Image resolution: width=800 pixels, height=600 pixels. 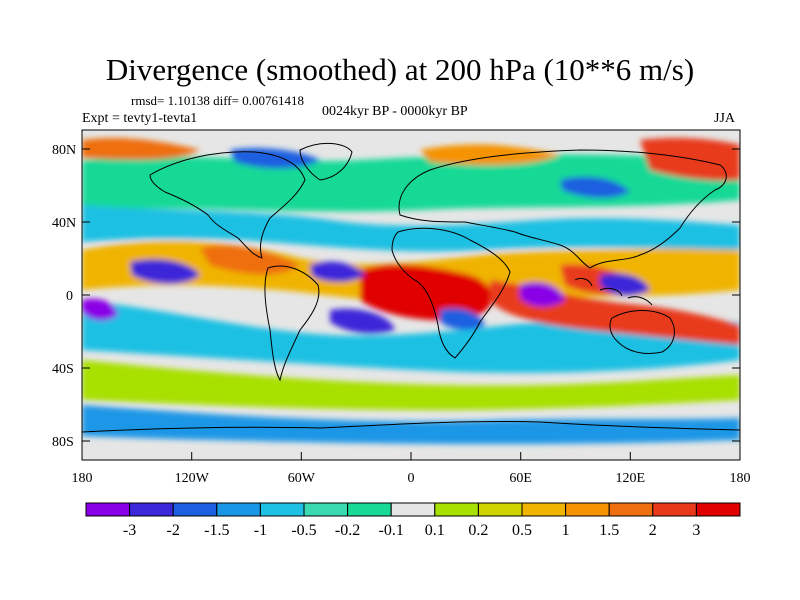 What do you see at coordinates (395, 111) in the screenshot?
I see `period-label: 0024kyr BP - 0000kyr BP` at bounding box center [395, 111].